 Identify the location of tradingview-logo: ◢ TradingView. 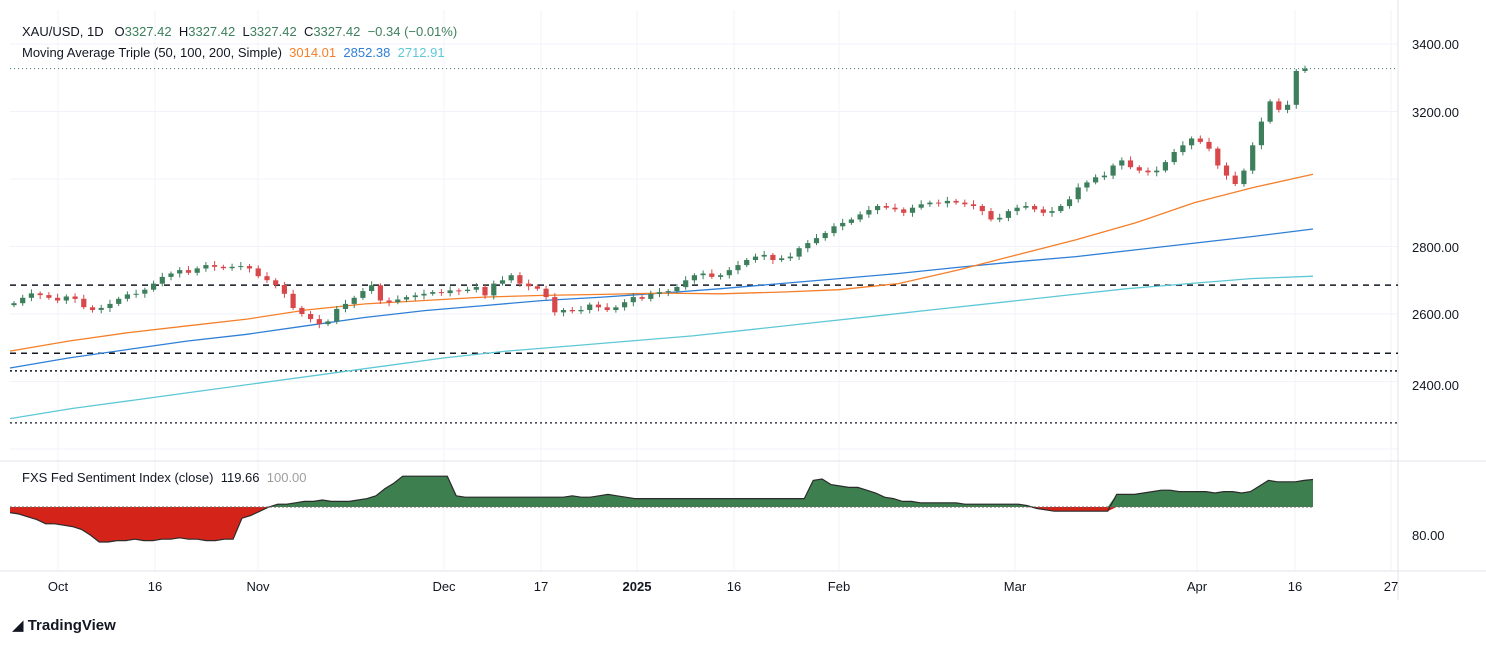
(64, 625).